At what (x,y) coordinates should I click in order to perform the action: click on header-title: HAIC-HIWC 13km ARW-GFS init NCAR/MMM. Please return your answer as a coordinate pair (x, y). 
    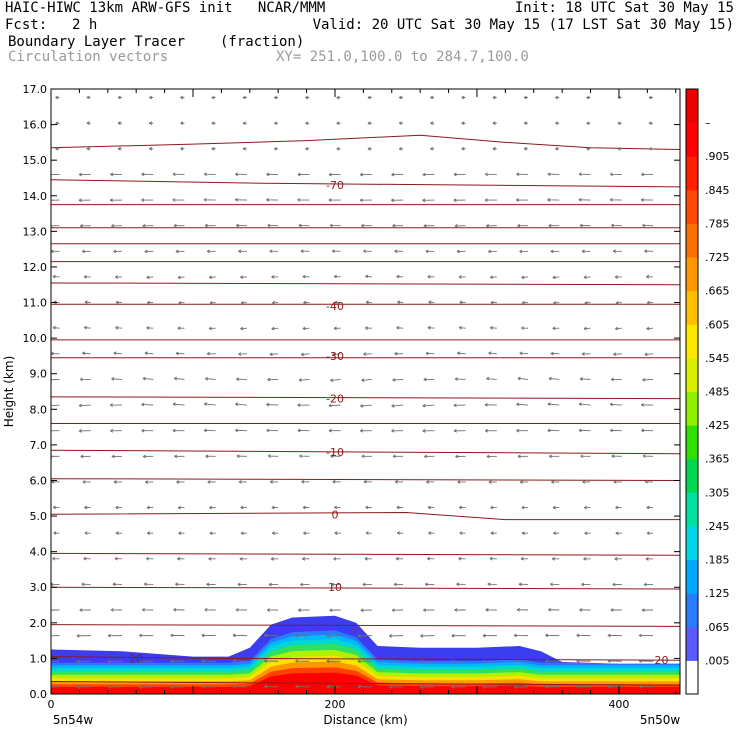
    Looking at the image, I should click on (165, 8).